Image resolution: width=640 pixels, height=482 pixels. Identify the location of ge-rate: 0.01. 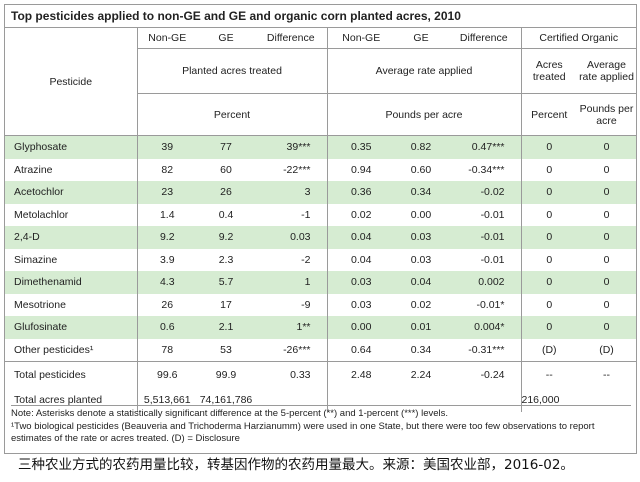
(421, 327).